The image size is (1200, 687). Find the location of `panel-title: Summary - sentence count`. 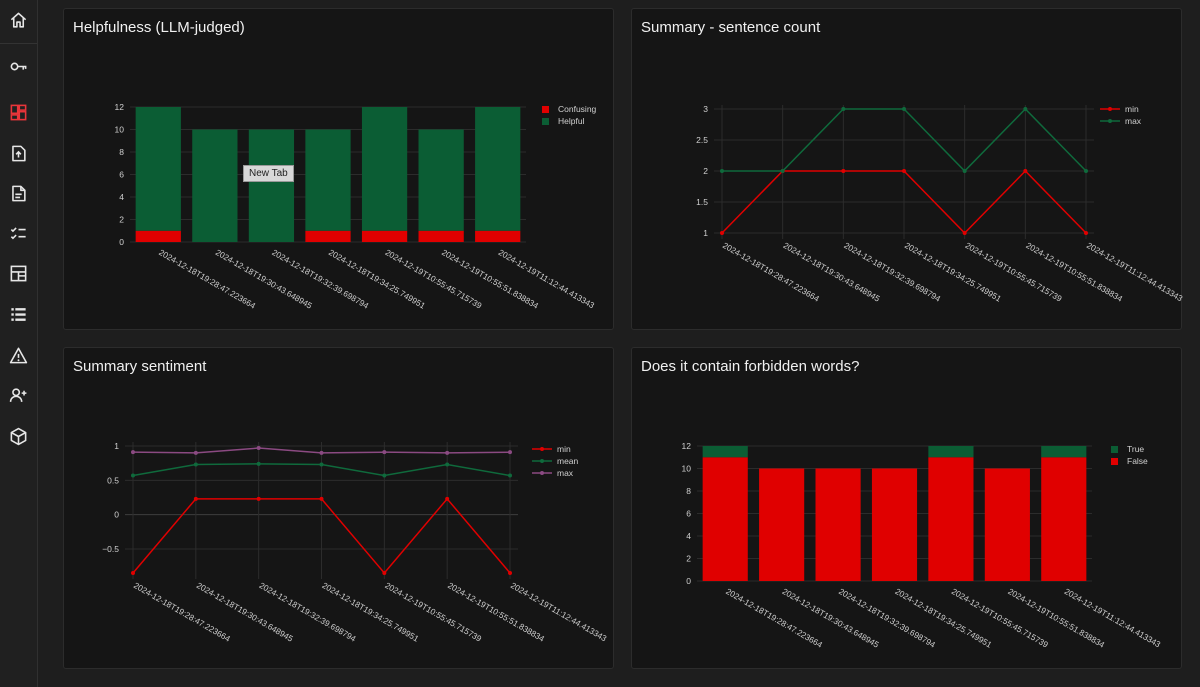

panel-title: Summary - sentence count is located at coordinates (731, 27).